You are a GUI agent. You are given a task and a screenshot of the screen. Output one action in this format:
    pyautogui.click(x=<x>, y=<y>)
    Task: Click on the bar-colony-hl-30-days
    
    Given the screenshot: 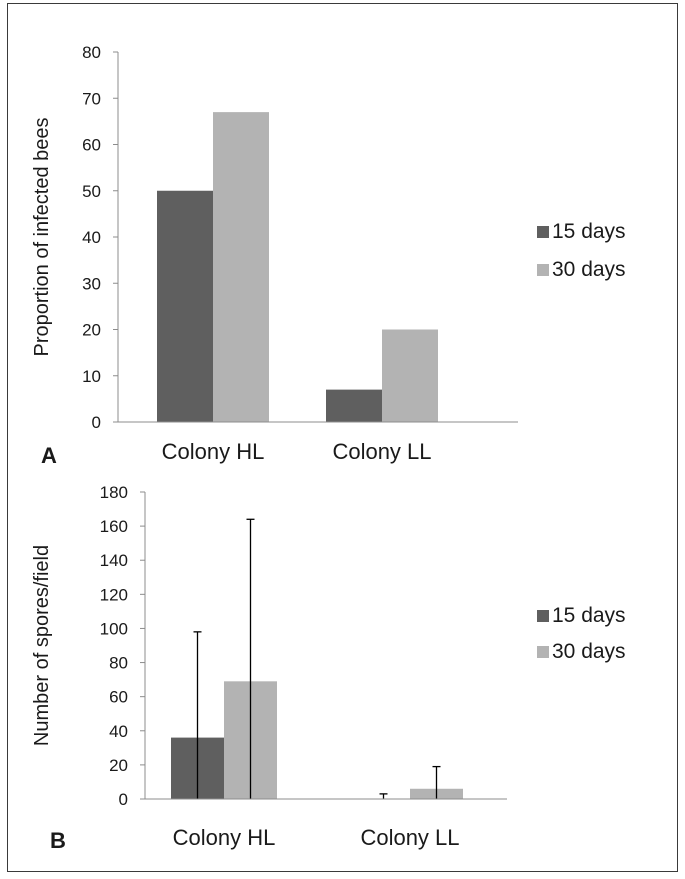 What is the action you would take?
    pyautogui.click(x=241, y=267)
    